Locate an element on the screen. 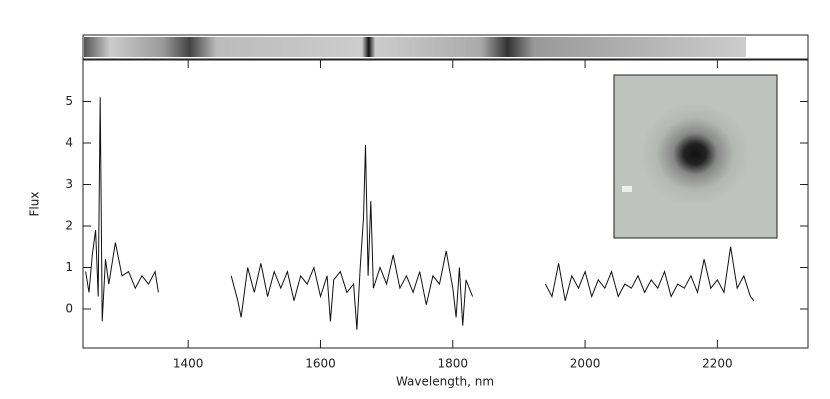 This screenshot has width=830, height=399. y-tick-label: 3 is located at coordinates (69, 184).